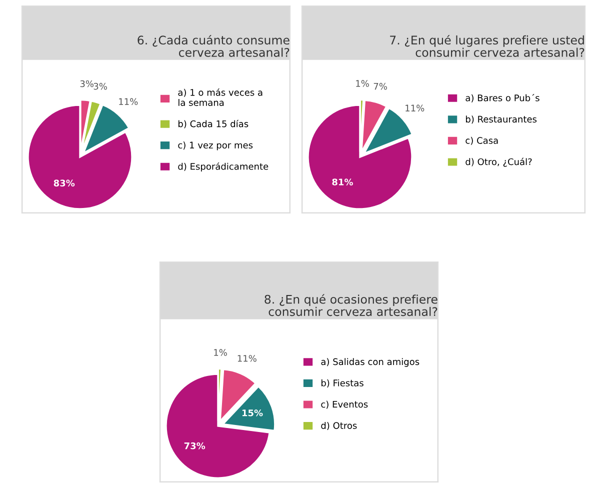  I want to click on legend-label: d) Otros, so click(339, 426).